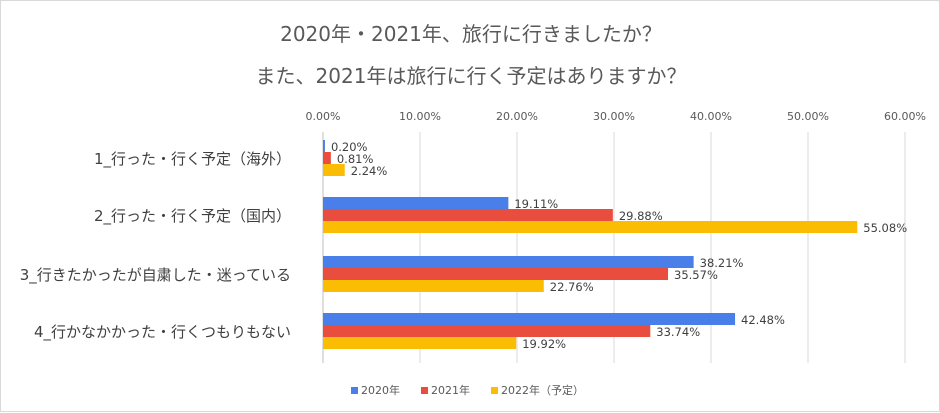 Image resolution: width=940 pixels, height=413 pixels. What do you see at coordinates (641, 216) in the screenshot?
I see `data-label: 29.88%` at bounding box center [641, 216].